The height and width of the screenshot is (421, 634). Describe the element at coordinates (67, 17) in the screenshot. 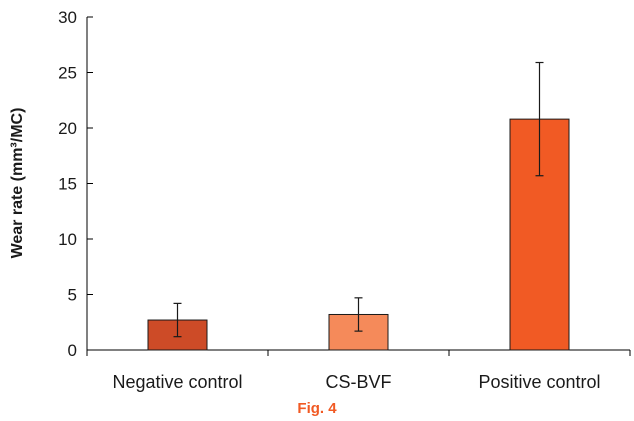

I see `y-tick-label: 30` at that location.